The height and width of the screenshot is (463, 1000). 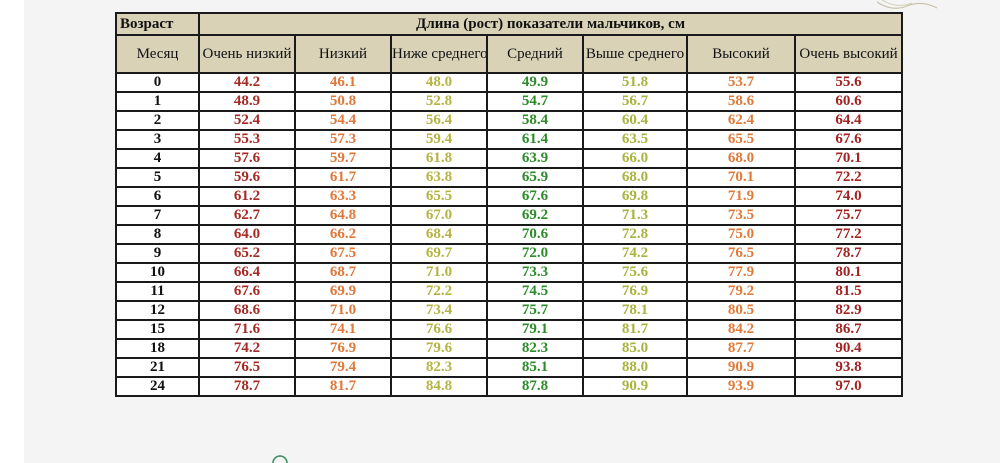 What do you see at coordinates (439, 310) in the screenshot?
I see `value-cell: 73.4` at bounding box center [439, 310].